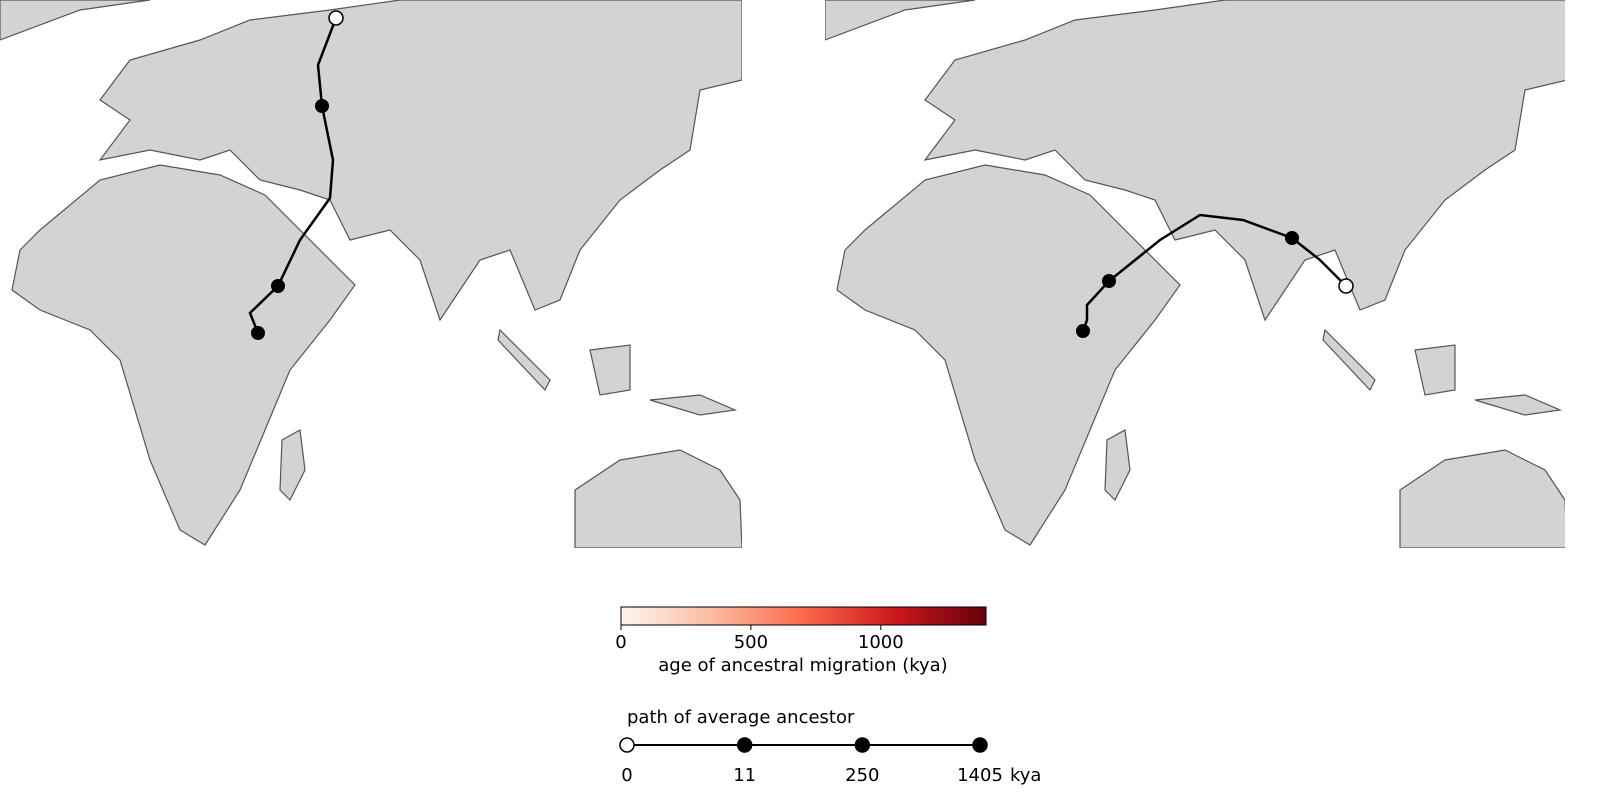  What do you see at coordinates (881, 642) in the screenshot?
I see `colorbar-tick-label: 1000` at bounding box center [881, 642].